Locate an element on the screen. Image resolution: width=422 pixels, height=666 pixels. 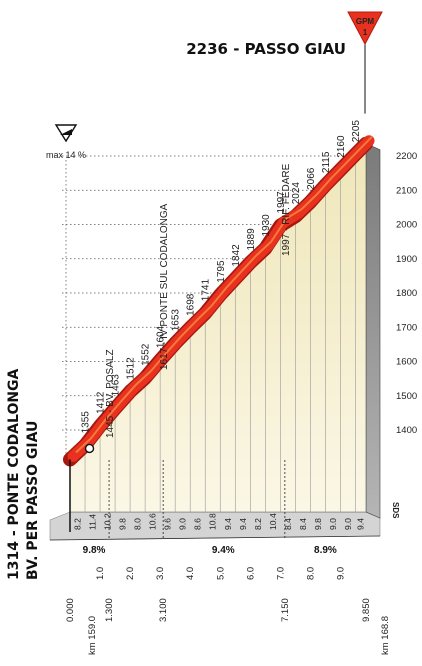
elevation-label-1355: 1355 is located at coordinates (86, 422).